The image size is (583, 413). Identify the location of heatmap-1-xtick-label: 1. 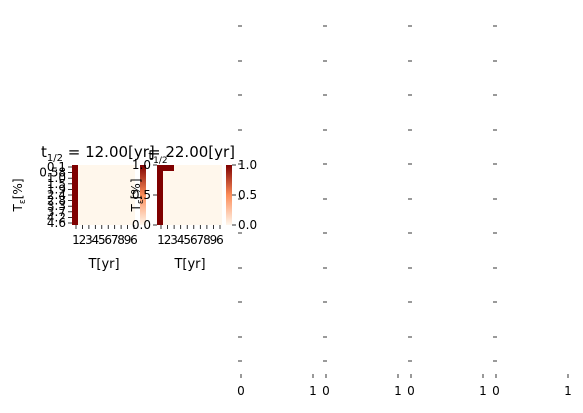
(76, 240).